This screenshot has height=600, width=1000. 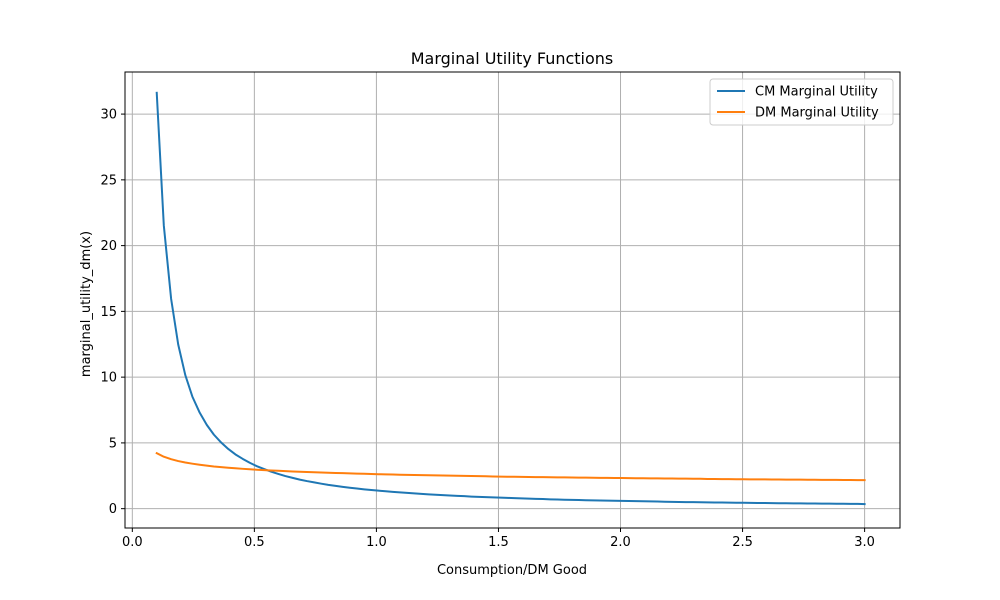 I want to click on legend: CM Marginal Utility DM Marginal Utility, so click(x=801, y=102).